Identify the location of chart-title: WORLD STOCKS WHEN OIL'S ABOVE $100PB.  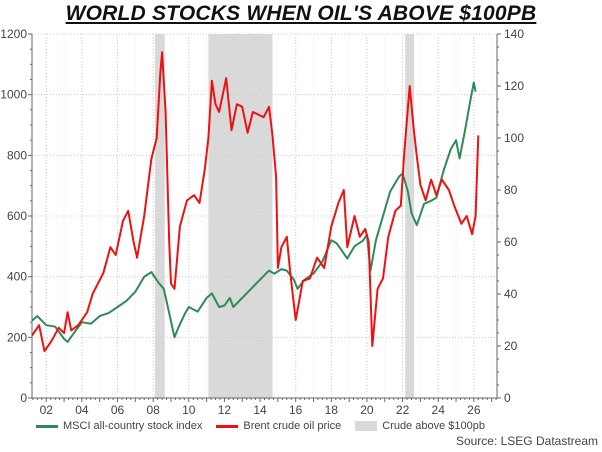
(301, 13).